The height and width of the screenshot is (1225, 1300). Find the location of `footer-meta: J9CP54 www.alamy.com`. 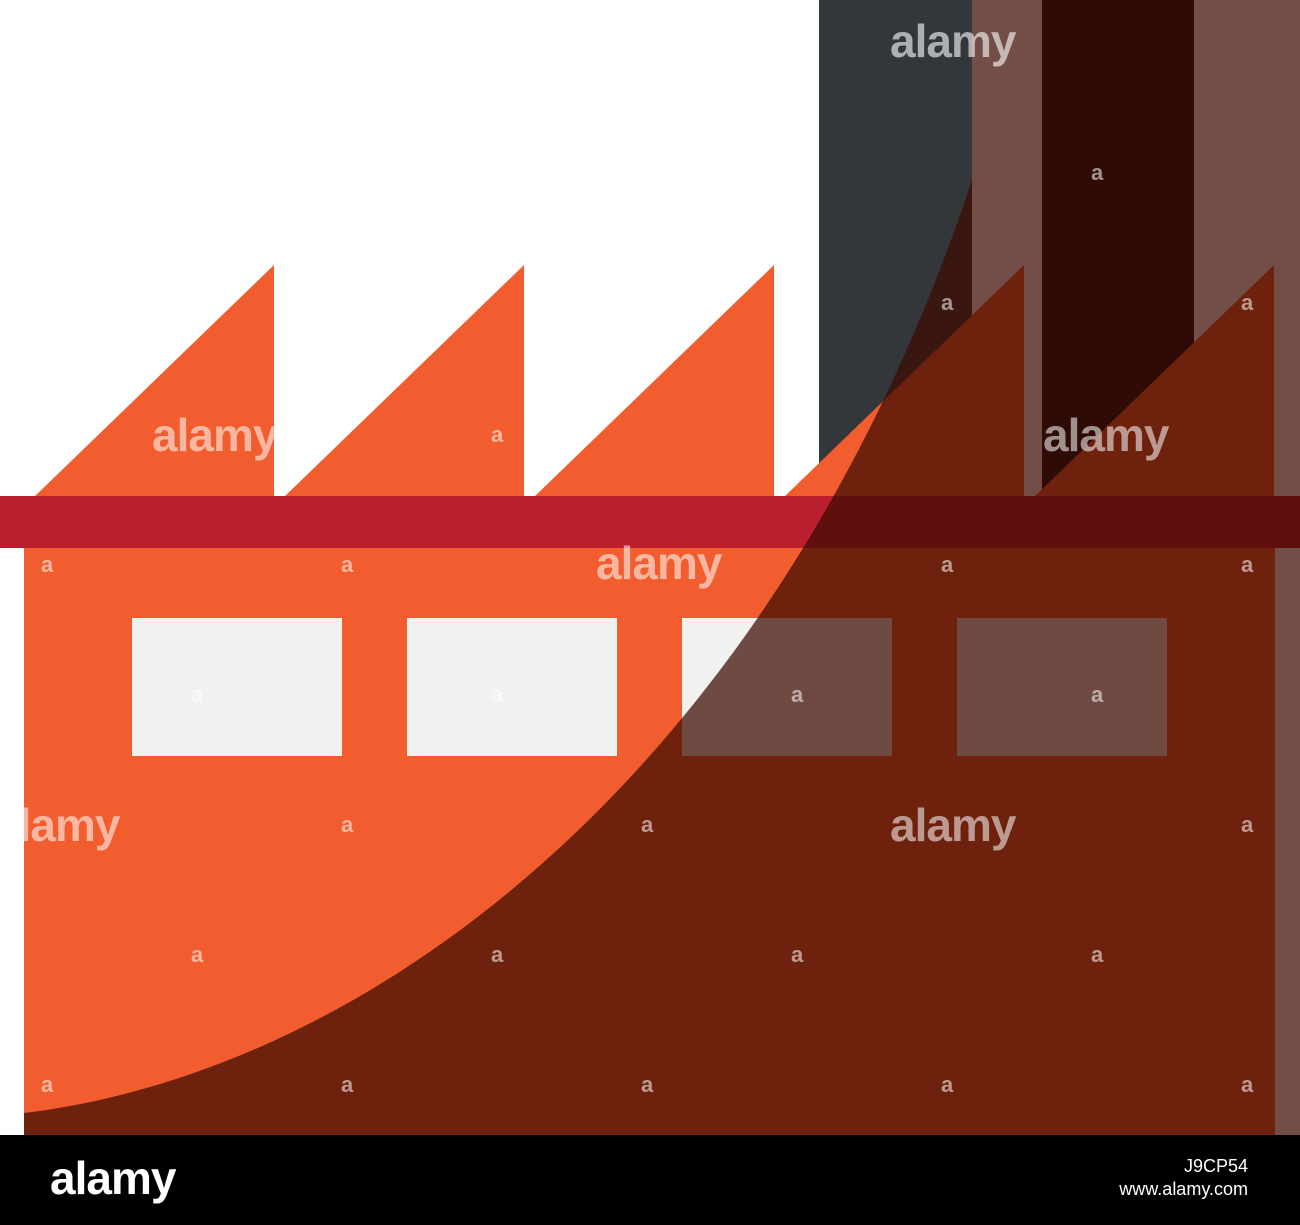

footer-meta: J9CP54 www.alamy.com is located at coordinates (1183, 1178).